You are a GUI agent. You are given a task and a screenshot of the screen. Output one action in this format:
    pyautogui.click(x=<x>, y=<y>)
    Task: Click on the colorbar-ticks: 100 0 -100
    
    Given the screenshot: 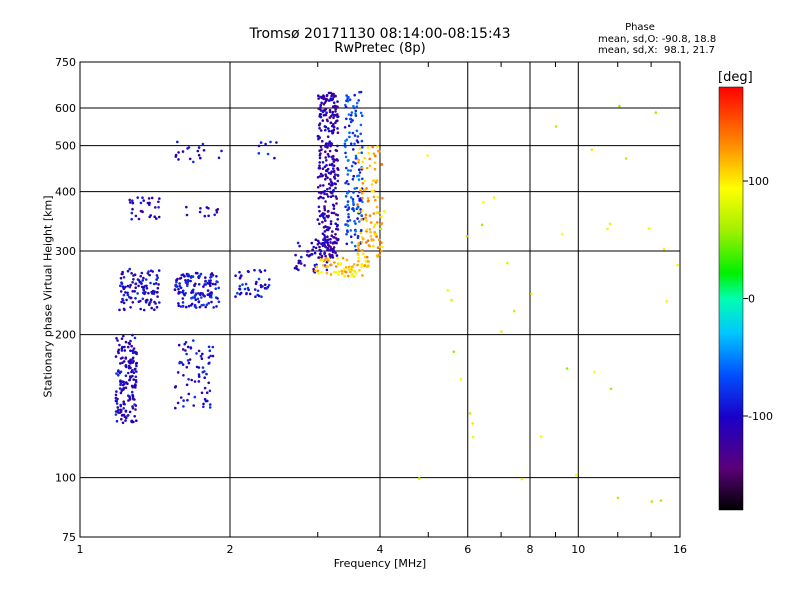 What is the action you would take?
    pyautogui.click(x=758, y=299)
    